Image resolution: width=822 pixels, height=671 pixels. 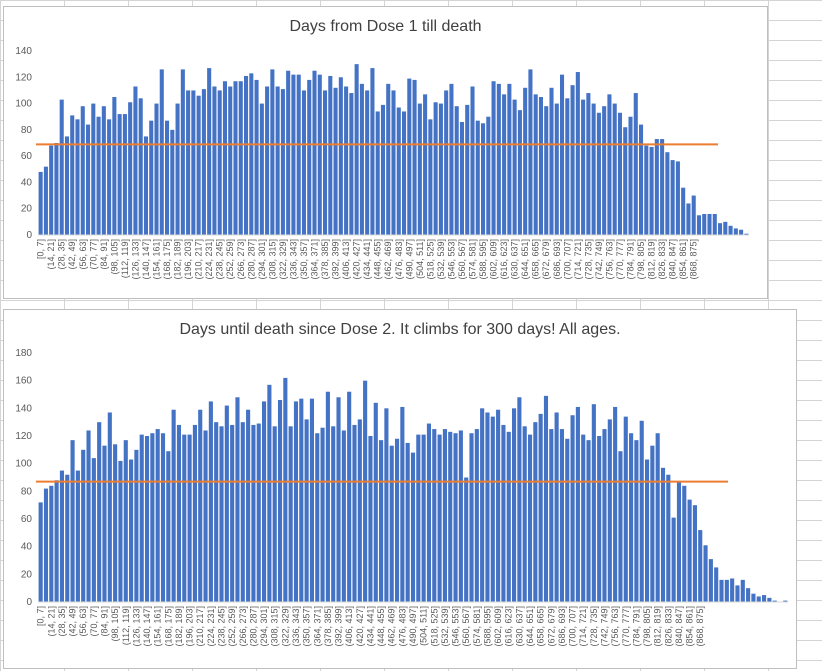 I want to click on x-tick-label: (532, 539], so click(x=441, y=259).